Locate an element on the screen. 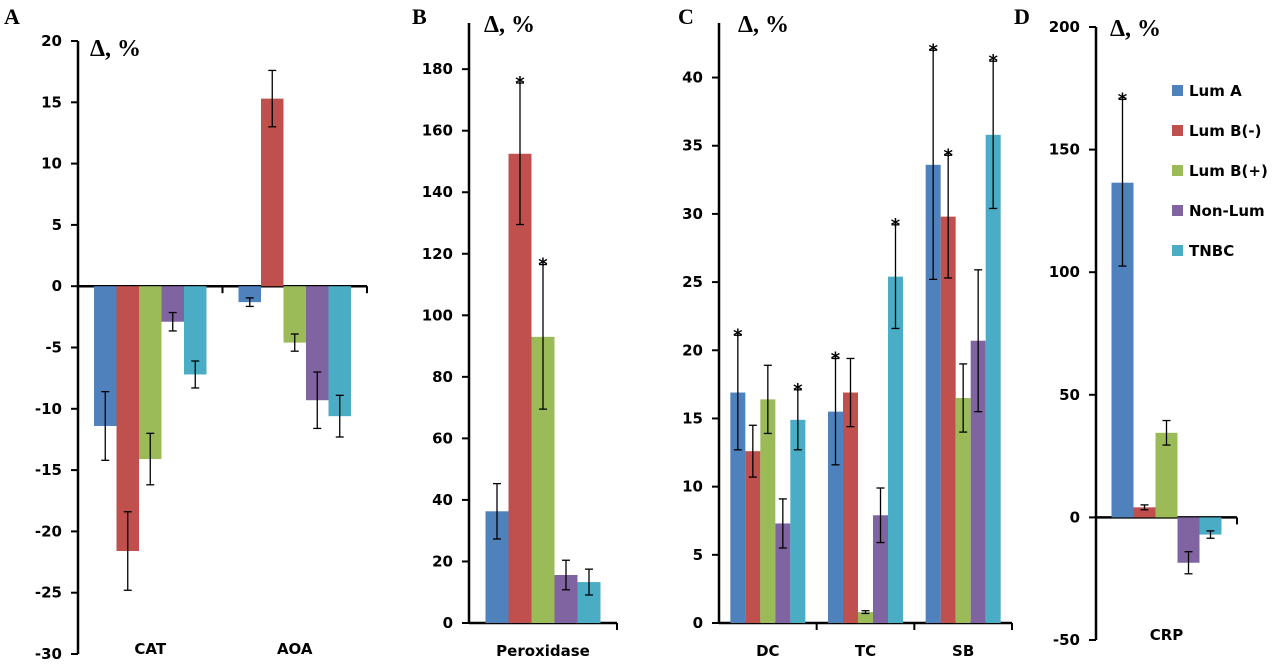 The height and width of the screenshot is (666, 1274). category-label: Peroxidase is located at coordinates (543, 651).